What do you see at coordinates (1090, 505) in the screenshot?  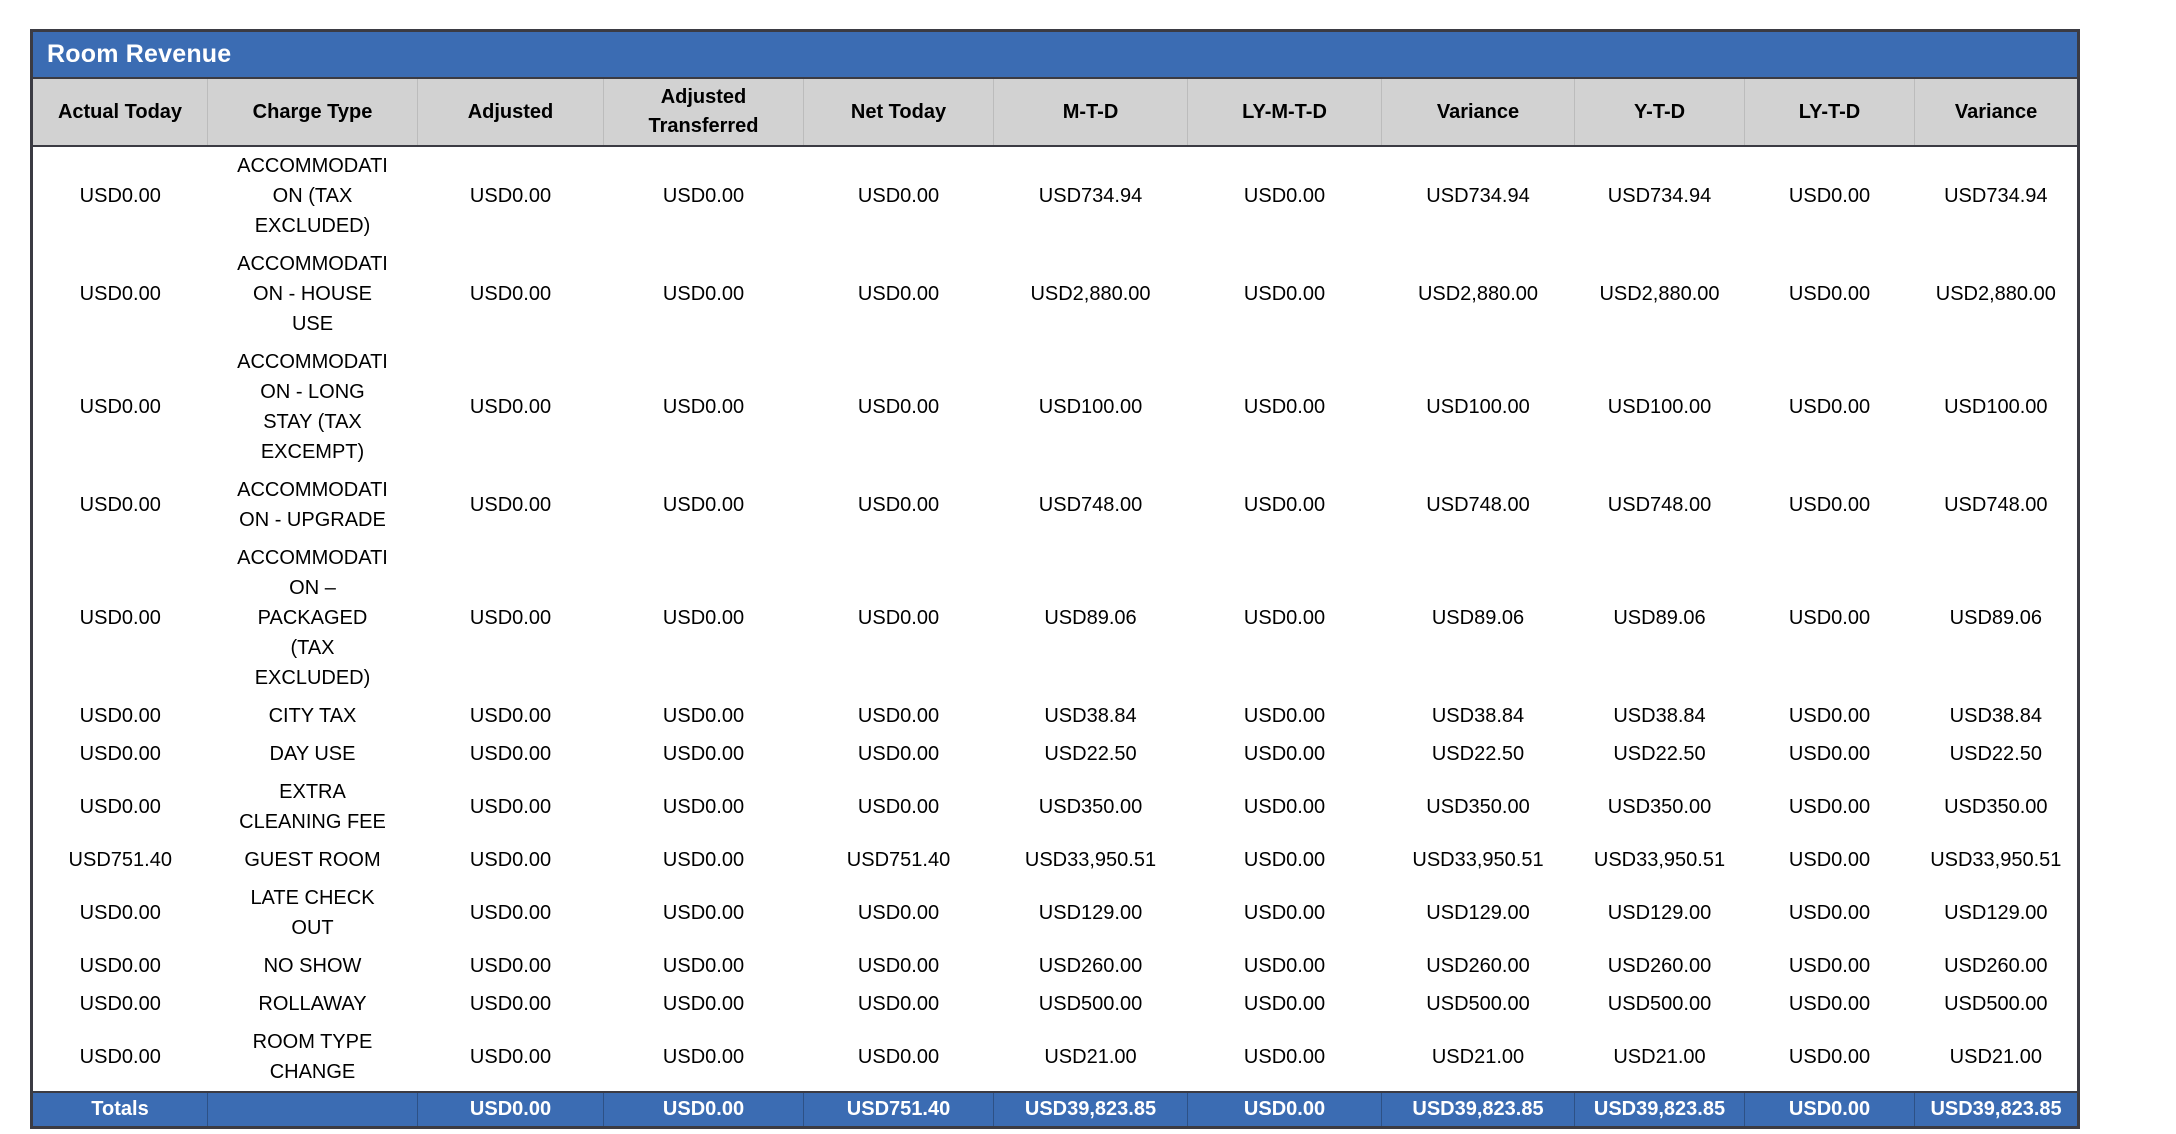 I see `mtd-cell: USD748.00` at bounding box center [1090, 505].